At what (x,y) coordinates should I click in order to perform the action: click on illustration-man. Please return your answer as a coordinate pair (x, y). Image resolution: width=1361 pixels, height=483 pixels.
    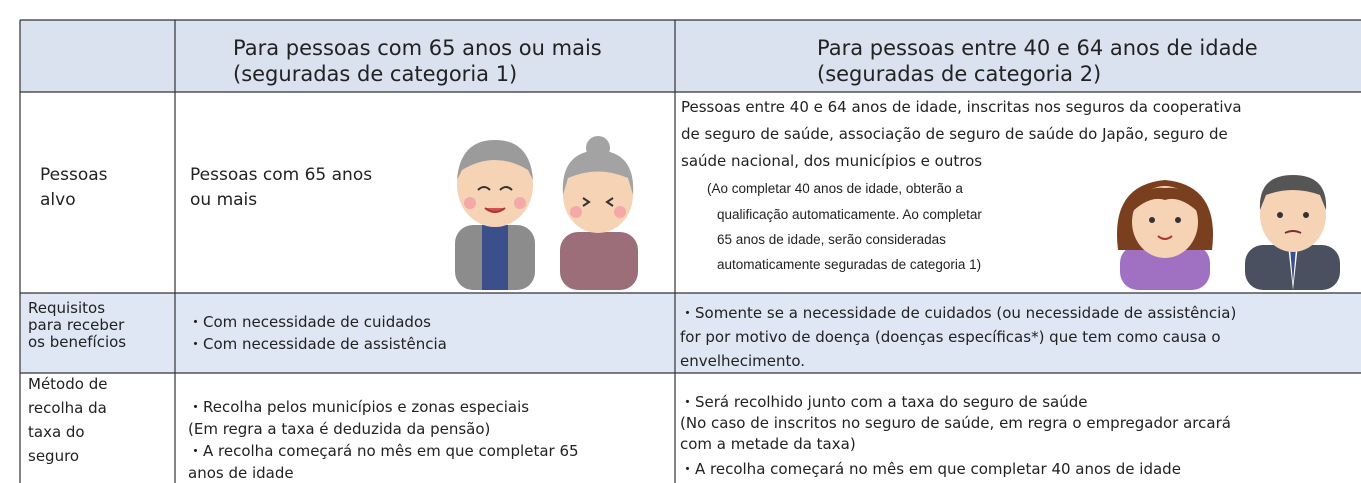
    Looking at the image, I should click on (1292, 232).